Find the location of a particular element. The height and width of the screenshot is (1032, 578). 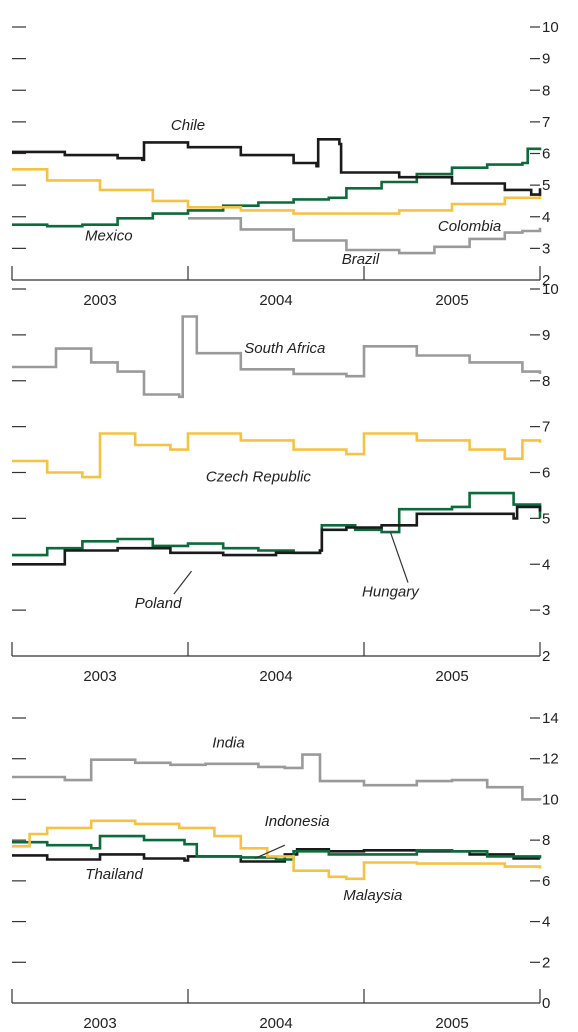

series-line-indonesia is located at coordinates (277, 850).